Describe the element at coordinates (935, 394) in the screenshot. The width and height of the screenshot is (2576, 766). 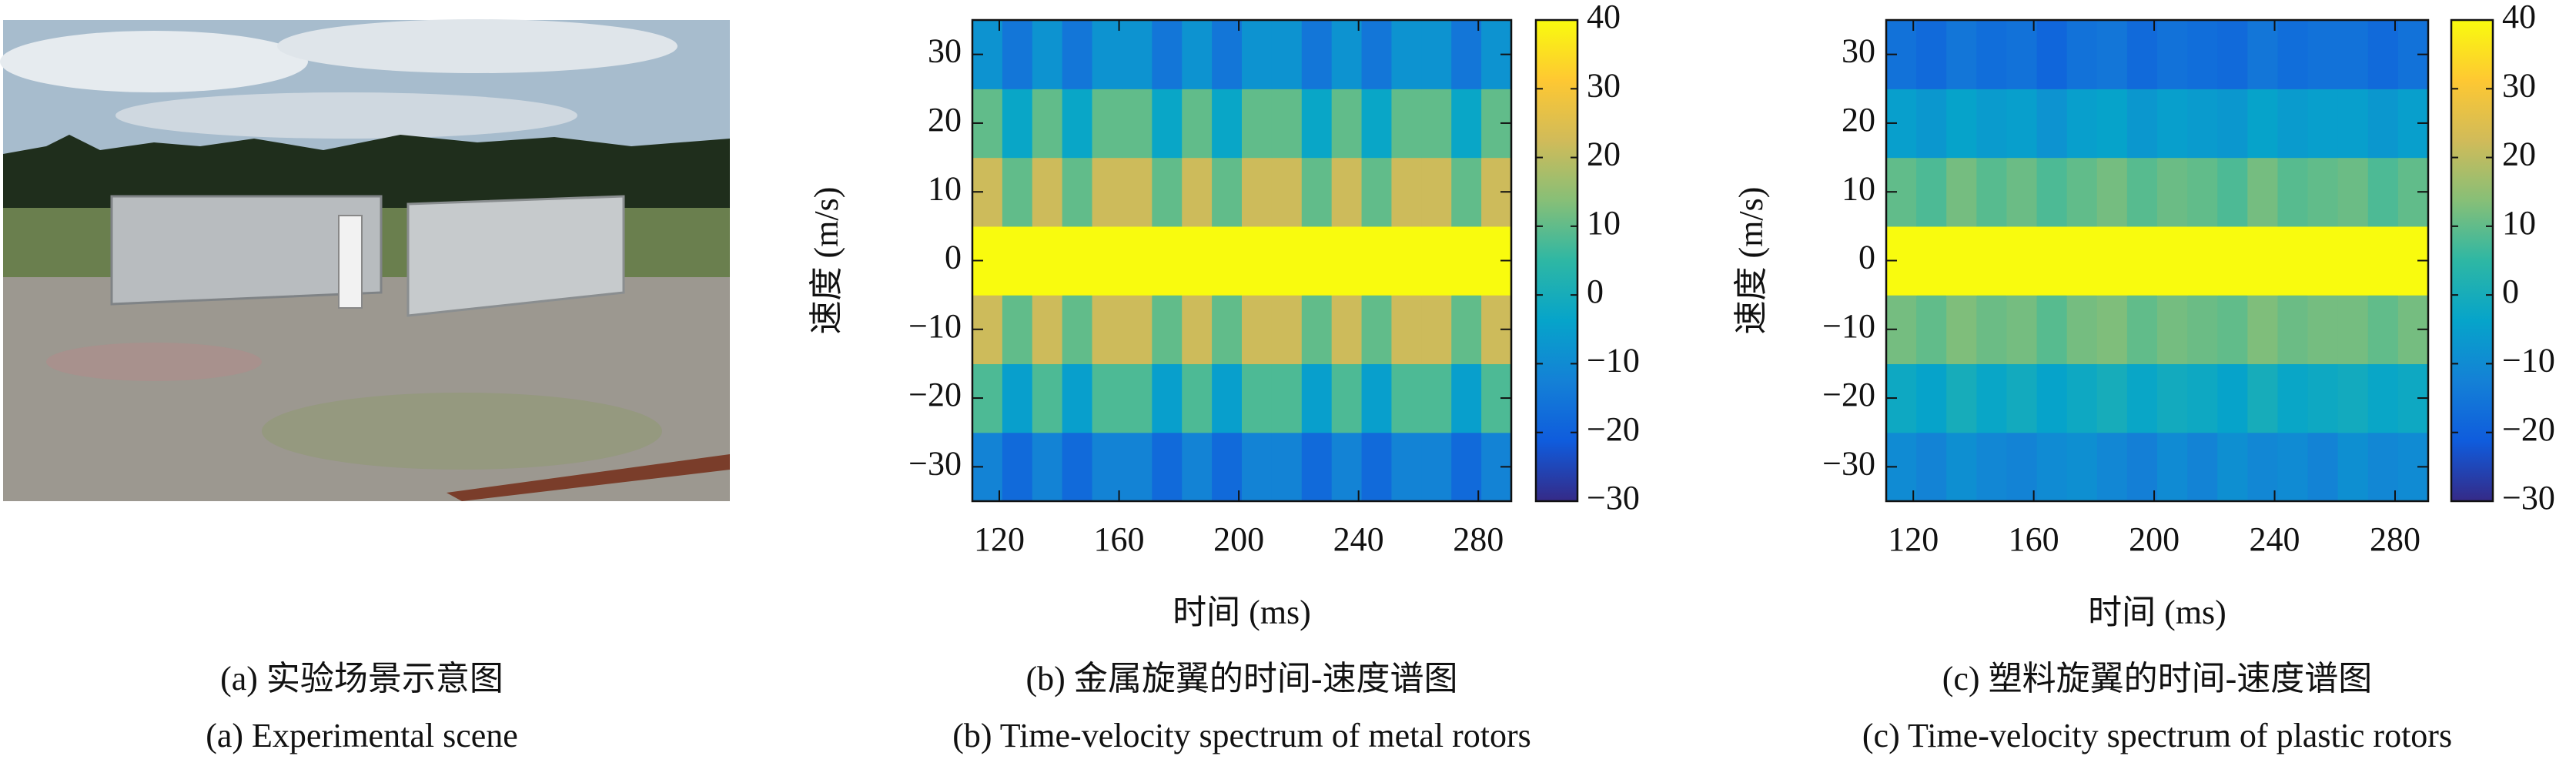
I see `y-tick-label: −20` at that location.